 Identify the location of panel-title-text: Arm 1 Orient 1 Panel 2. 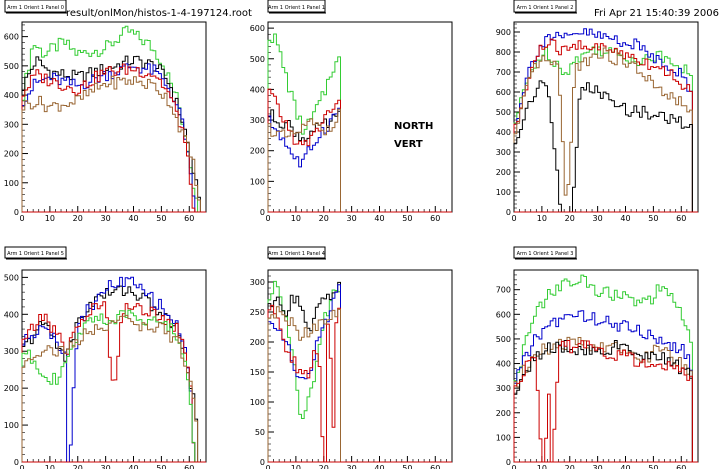
(545, 8).